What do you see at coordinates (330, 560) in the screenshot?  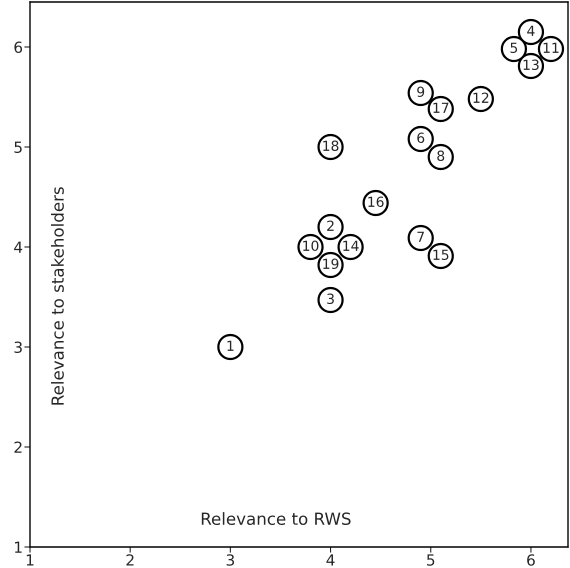 I see `x-tick-label: 4` at bounding box center [330, 560].